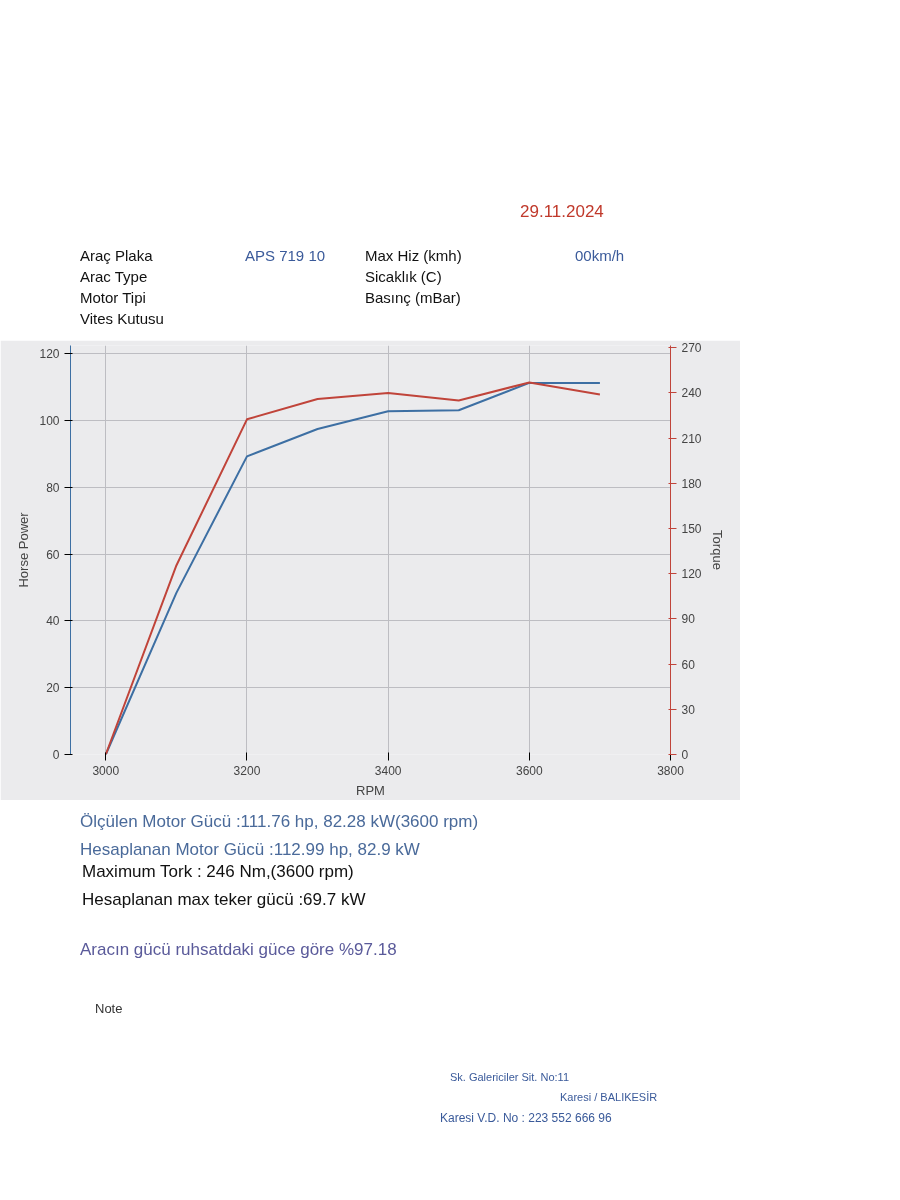  I want to click on y2-tick-label: 210, so click(691, 438).